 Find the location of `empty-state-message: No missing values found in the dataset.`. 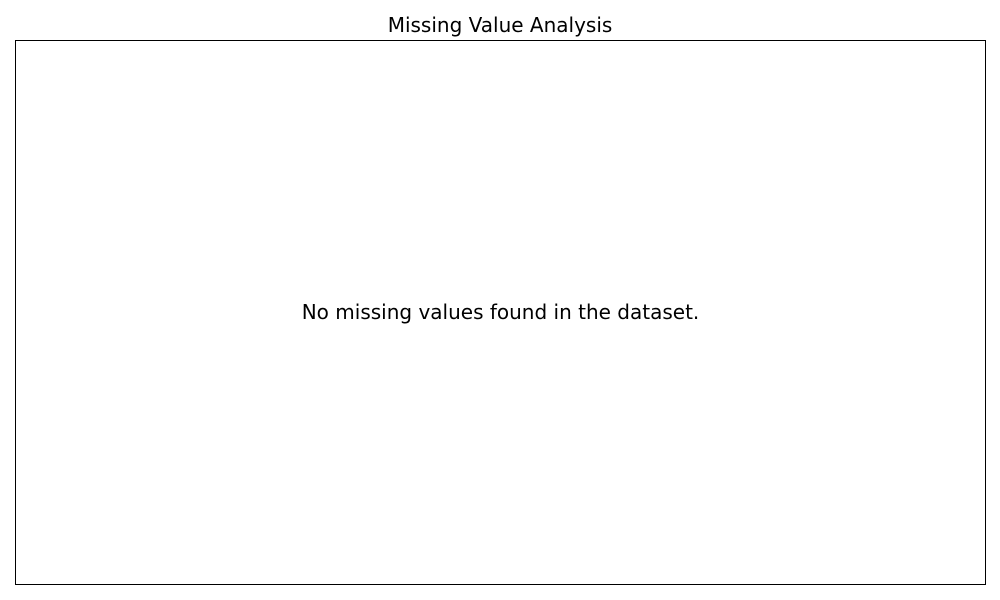

empty-state-message: No missing values found in the dataset. is located at coordinates (500, 312).